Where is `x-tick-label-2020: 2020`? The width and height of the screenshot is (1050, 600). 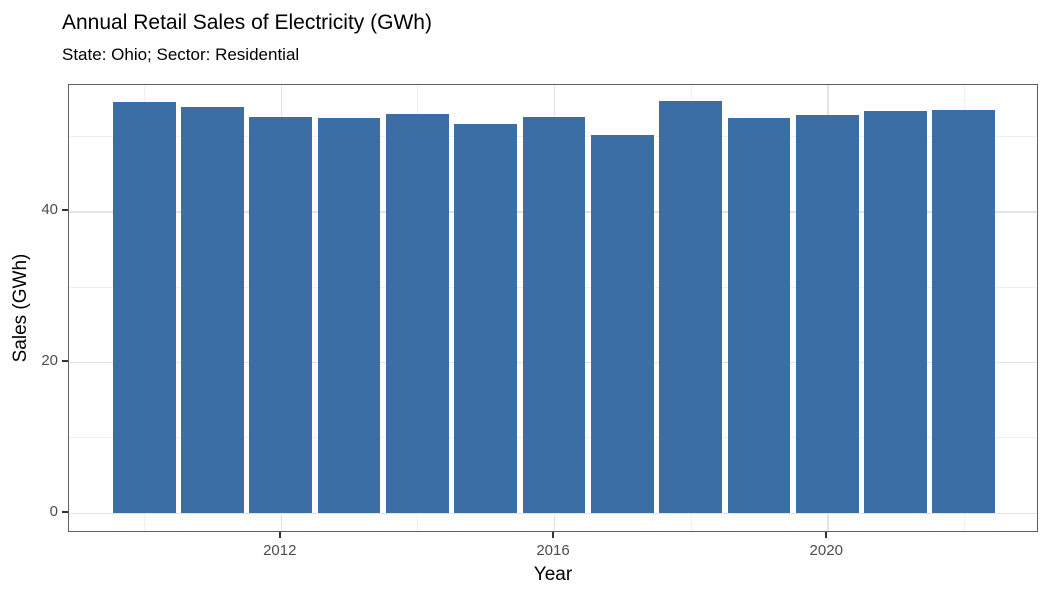
x-tick-label-2020: 2020 is located at coordinates (826, 550).